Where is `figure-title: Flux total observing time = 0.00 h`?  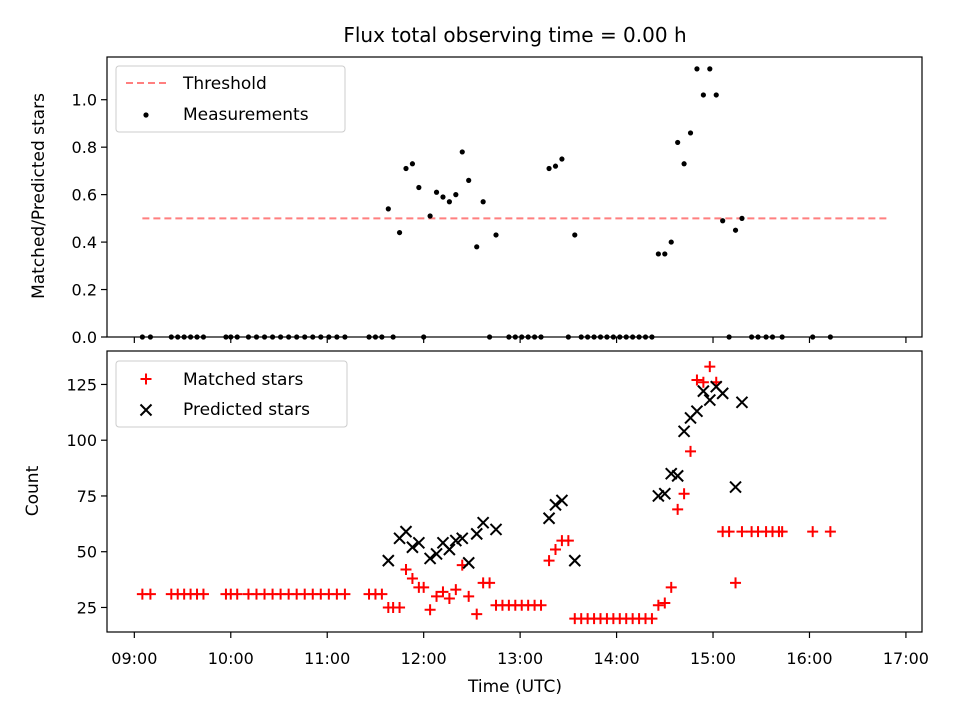
figure-title: Flux total observing time = 0.00 h is located at coordinates (514, 35).